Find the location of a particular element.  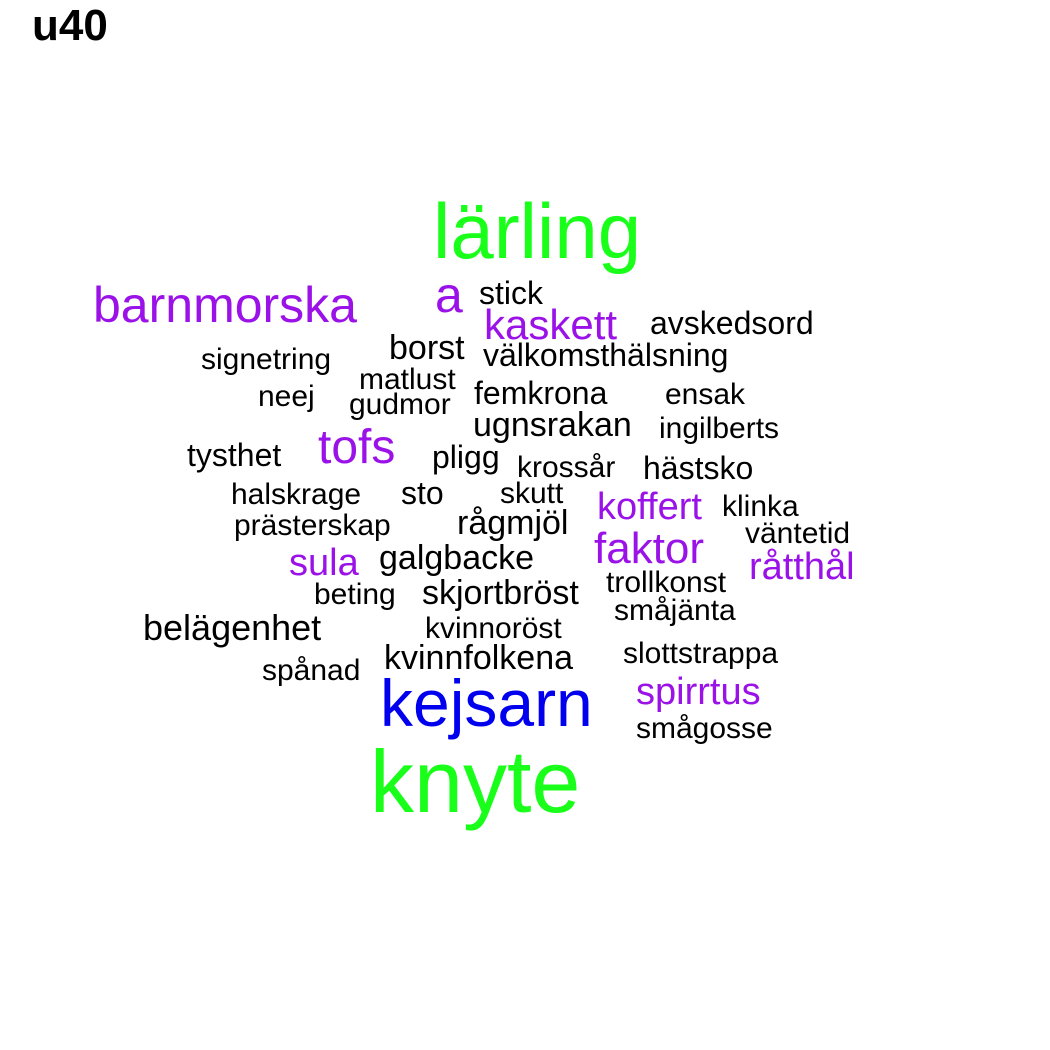

word-ensak: ensak is located at coordinates (705, 394).